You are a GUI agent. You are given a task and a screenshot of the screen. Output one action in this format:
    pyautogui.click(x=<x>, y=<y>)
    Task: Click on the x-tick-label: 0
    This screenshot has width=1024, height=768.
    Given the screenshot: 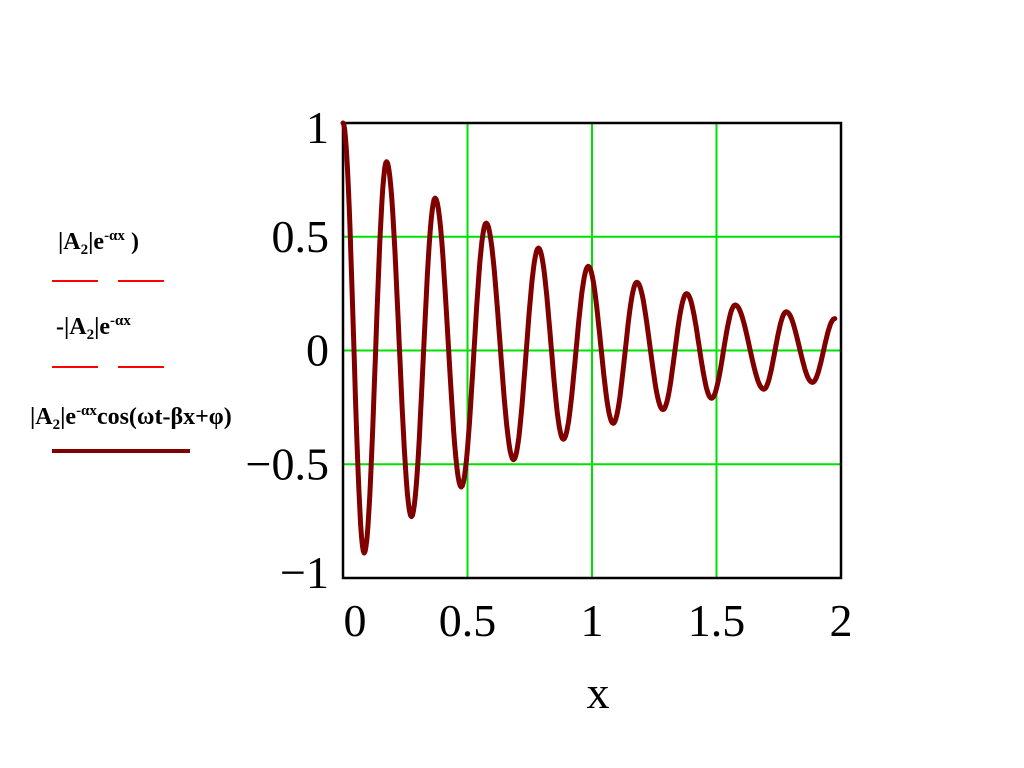 What is the action you would take?
    pyautogui.click(x=355, y=620)
    